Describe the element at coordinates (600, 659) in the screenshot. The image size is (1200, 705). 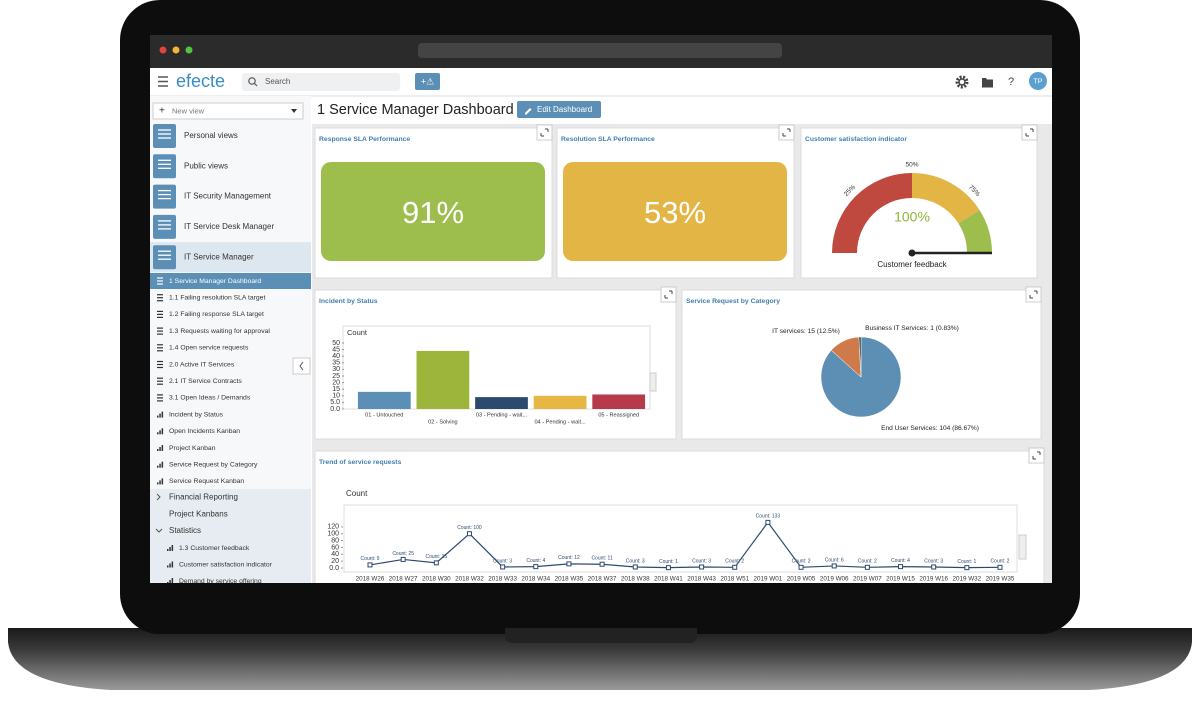
I see `laptop-base` at that location.